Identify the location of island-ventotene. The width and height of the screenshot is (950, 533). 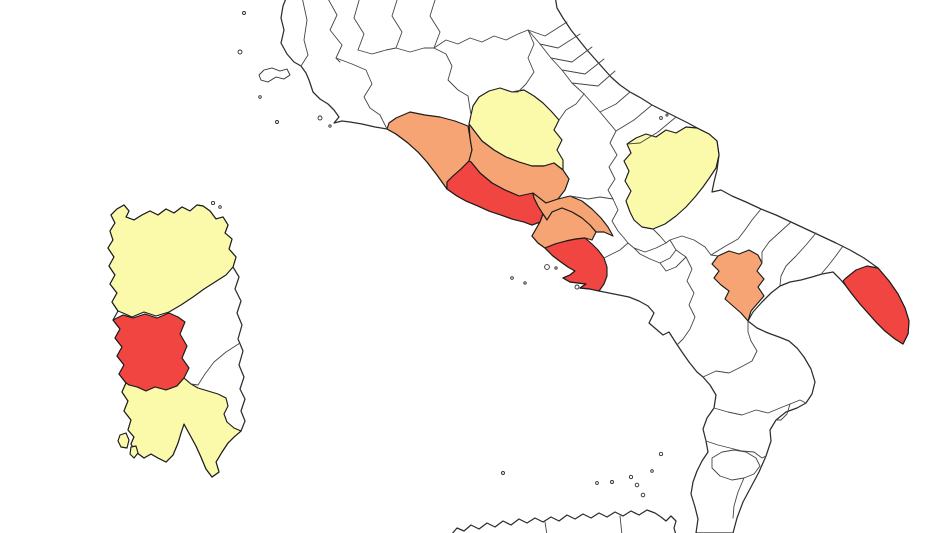
(525, 283).